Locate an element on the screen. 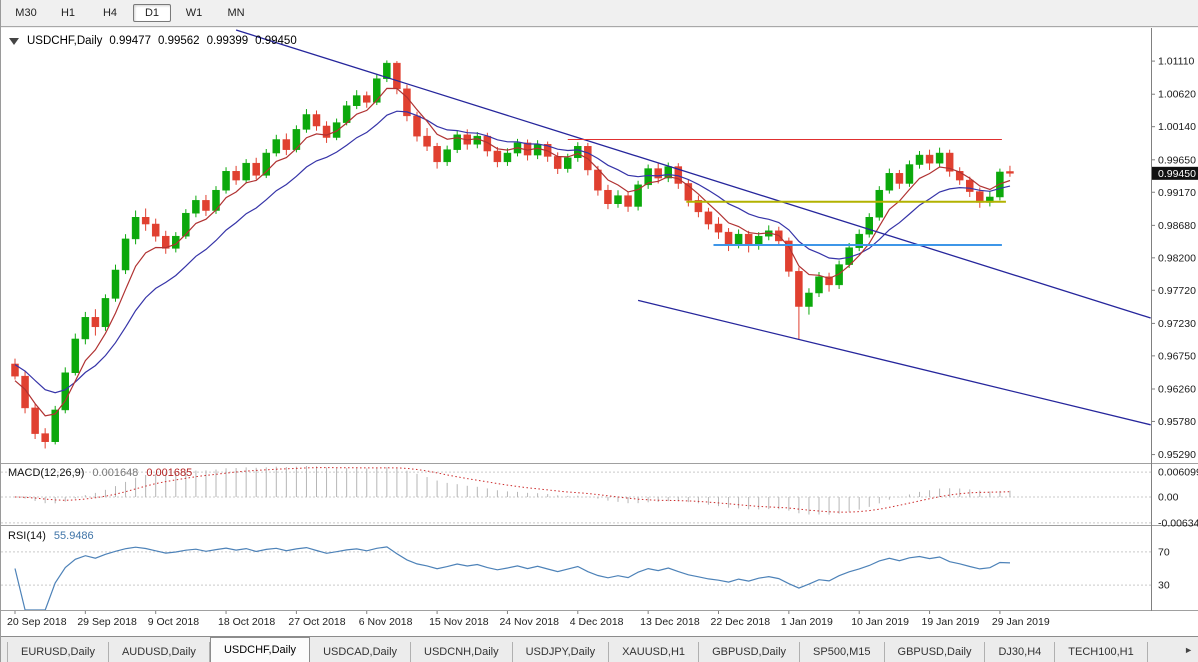 Image resolution: width=1198 pixels, height=662 pixels. date-label: 29 Sep 2018 is located at coordinates (107, 622).